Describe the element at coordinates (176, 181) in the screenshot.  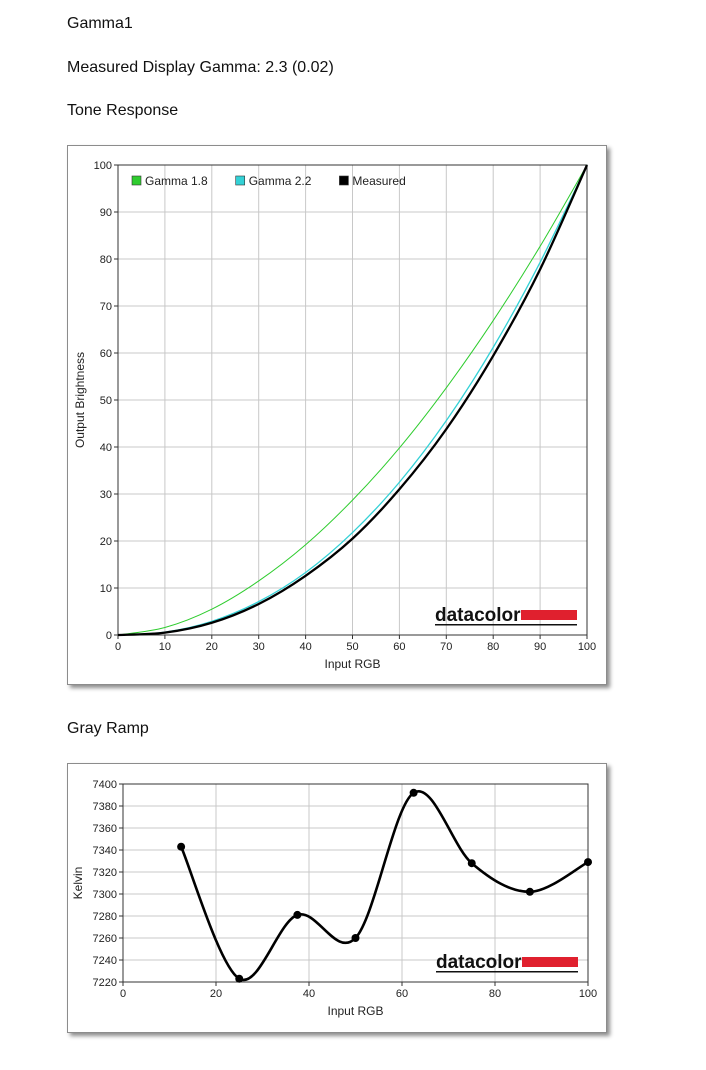
I see `legend-label: Gamma 1.8` at that location.